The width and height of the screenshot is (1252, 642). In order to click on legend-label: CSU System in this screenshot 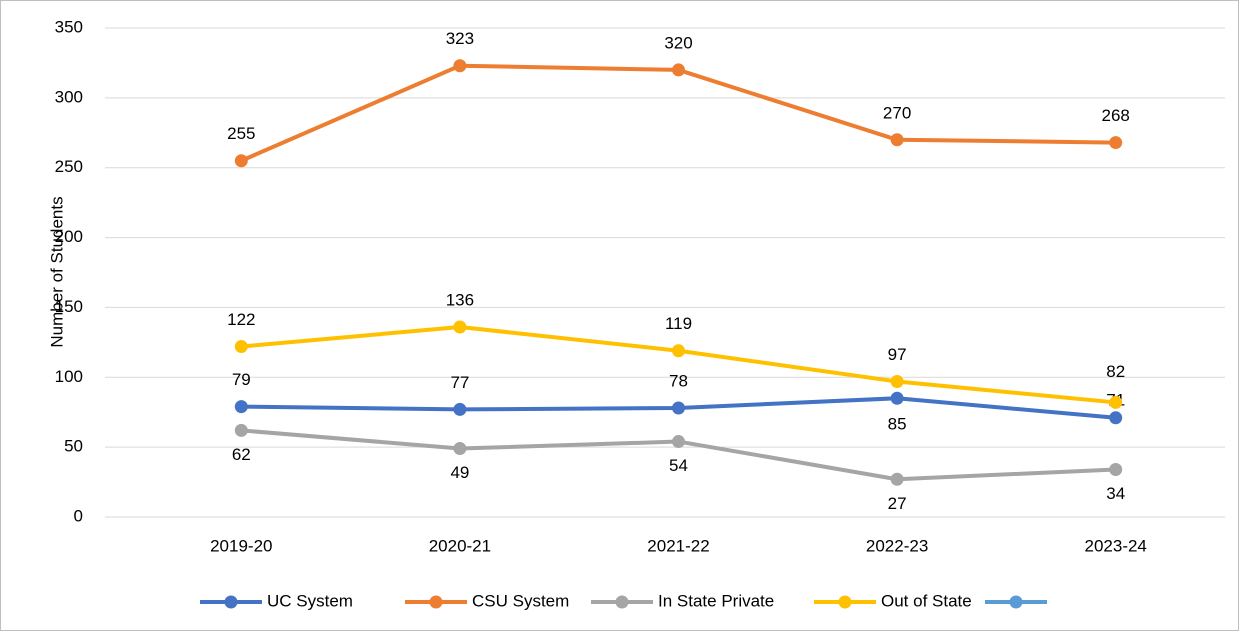, I will do `click(520, 600)`.